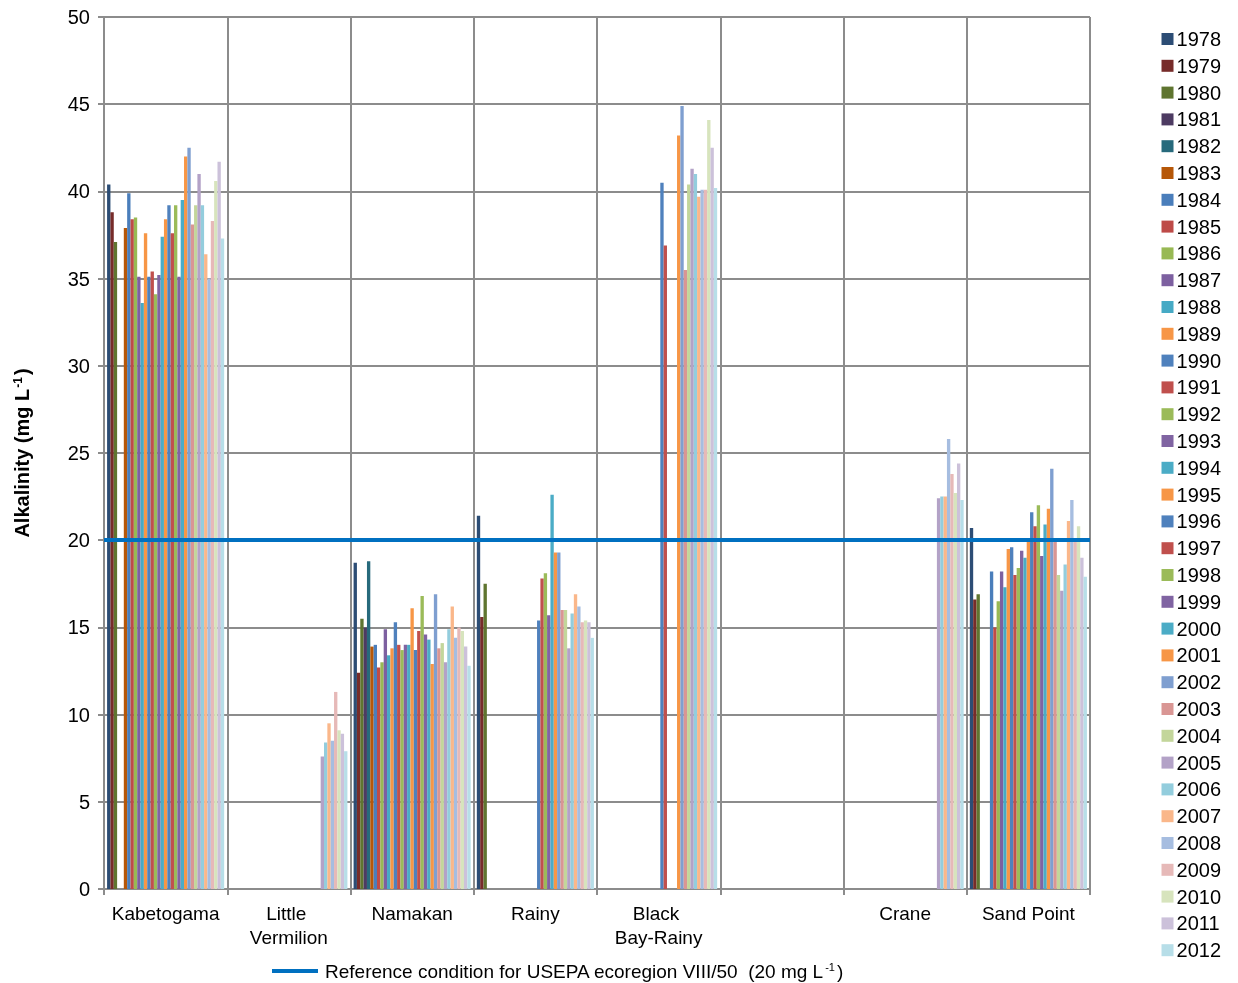 Image resolution: width=1238 pixels, height=983 pixels. Describe the element at coordinates (1199, 575) in the screenshot. I see `legend-label: 1998` at that location.